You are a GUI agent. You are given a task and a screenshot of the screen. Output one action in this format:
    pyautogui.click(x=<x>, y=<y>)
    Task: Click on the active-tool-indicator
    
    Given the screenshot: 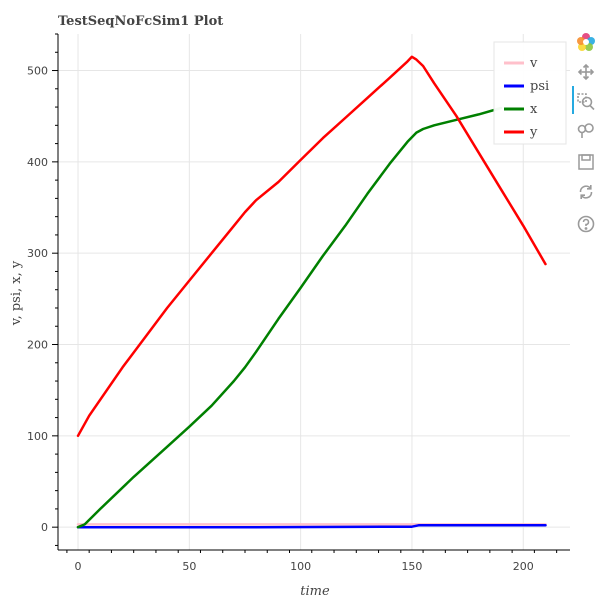 What is the action you would take?
    pyautogui.click(x=573, y=100)
    